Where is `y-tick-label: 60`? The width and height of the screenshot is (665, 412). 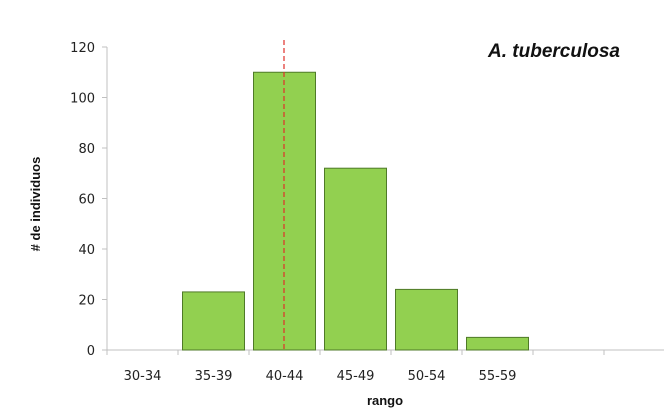 y-tick-label: 60 is located at coordinates (86, 200).